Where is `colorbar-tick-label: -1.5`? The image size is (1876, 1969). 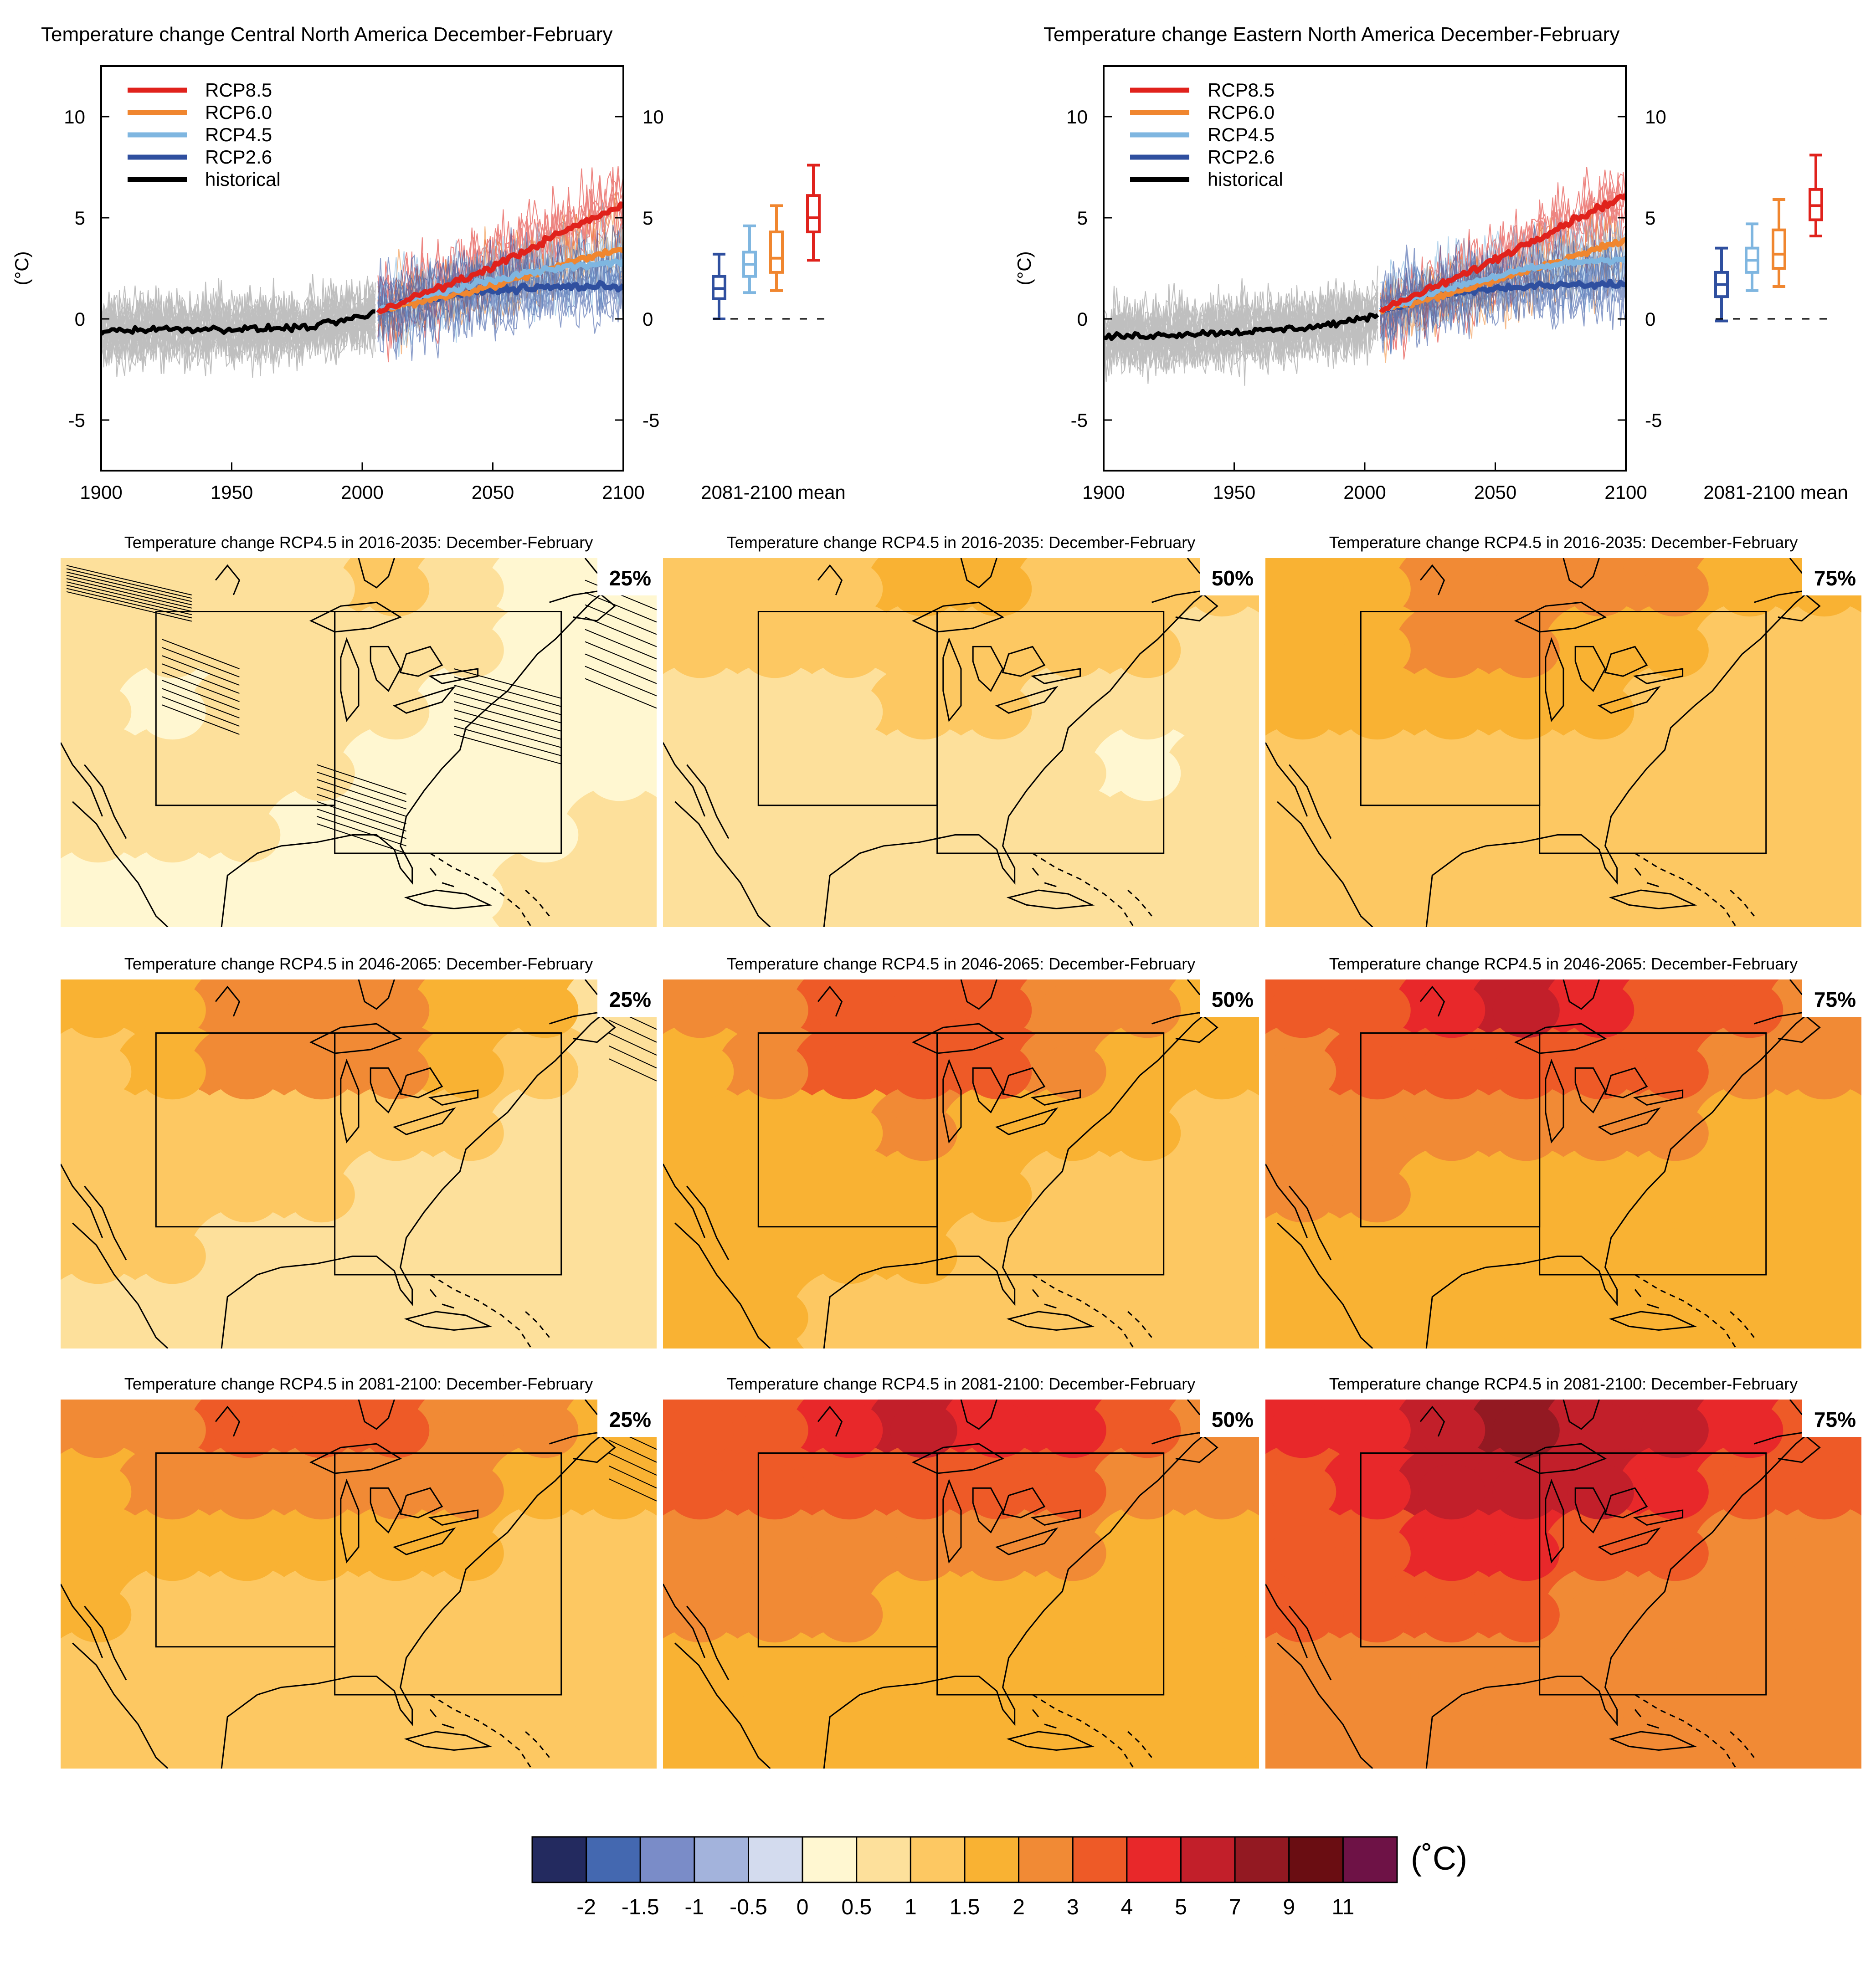
colorbar-tick-label: -1.5 is located at coordinates (640, 1907).